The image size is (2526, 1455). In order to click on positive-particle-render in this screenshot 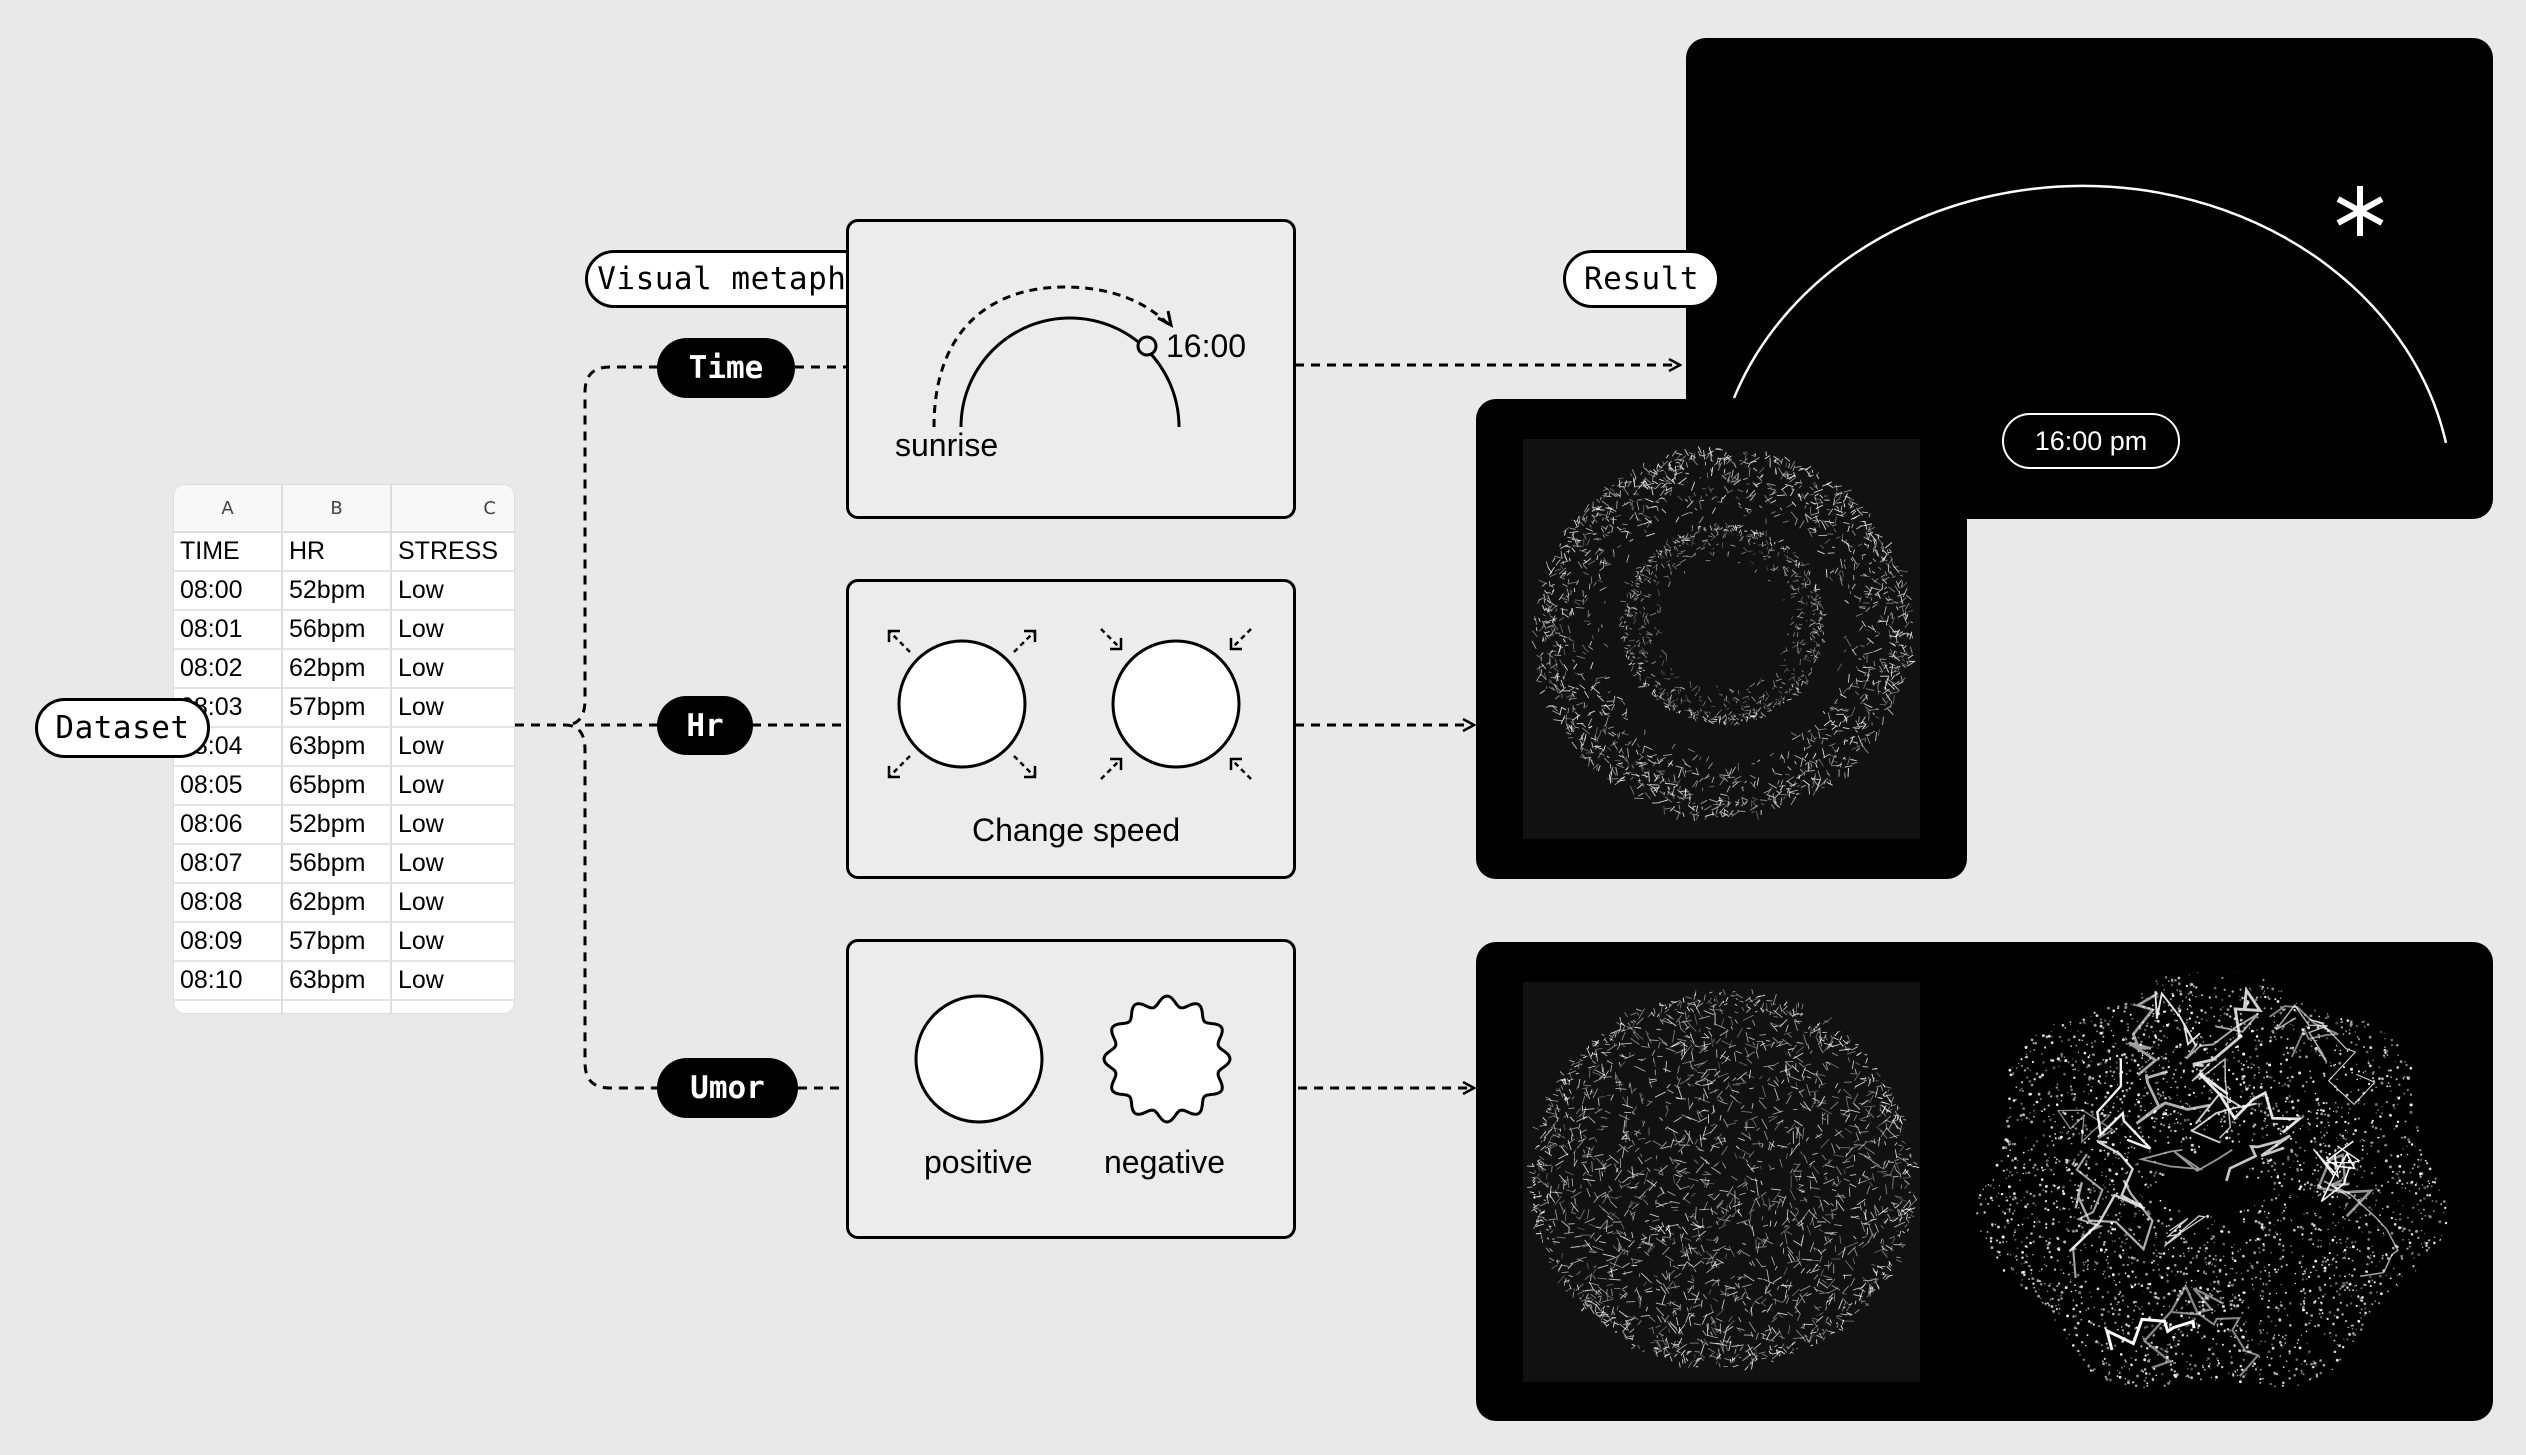, I will do `click(1721, 1182)`.